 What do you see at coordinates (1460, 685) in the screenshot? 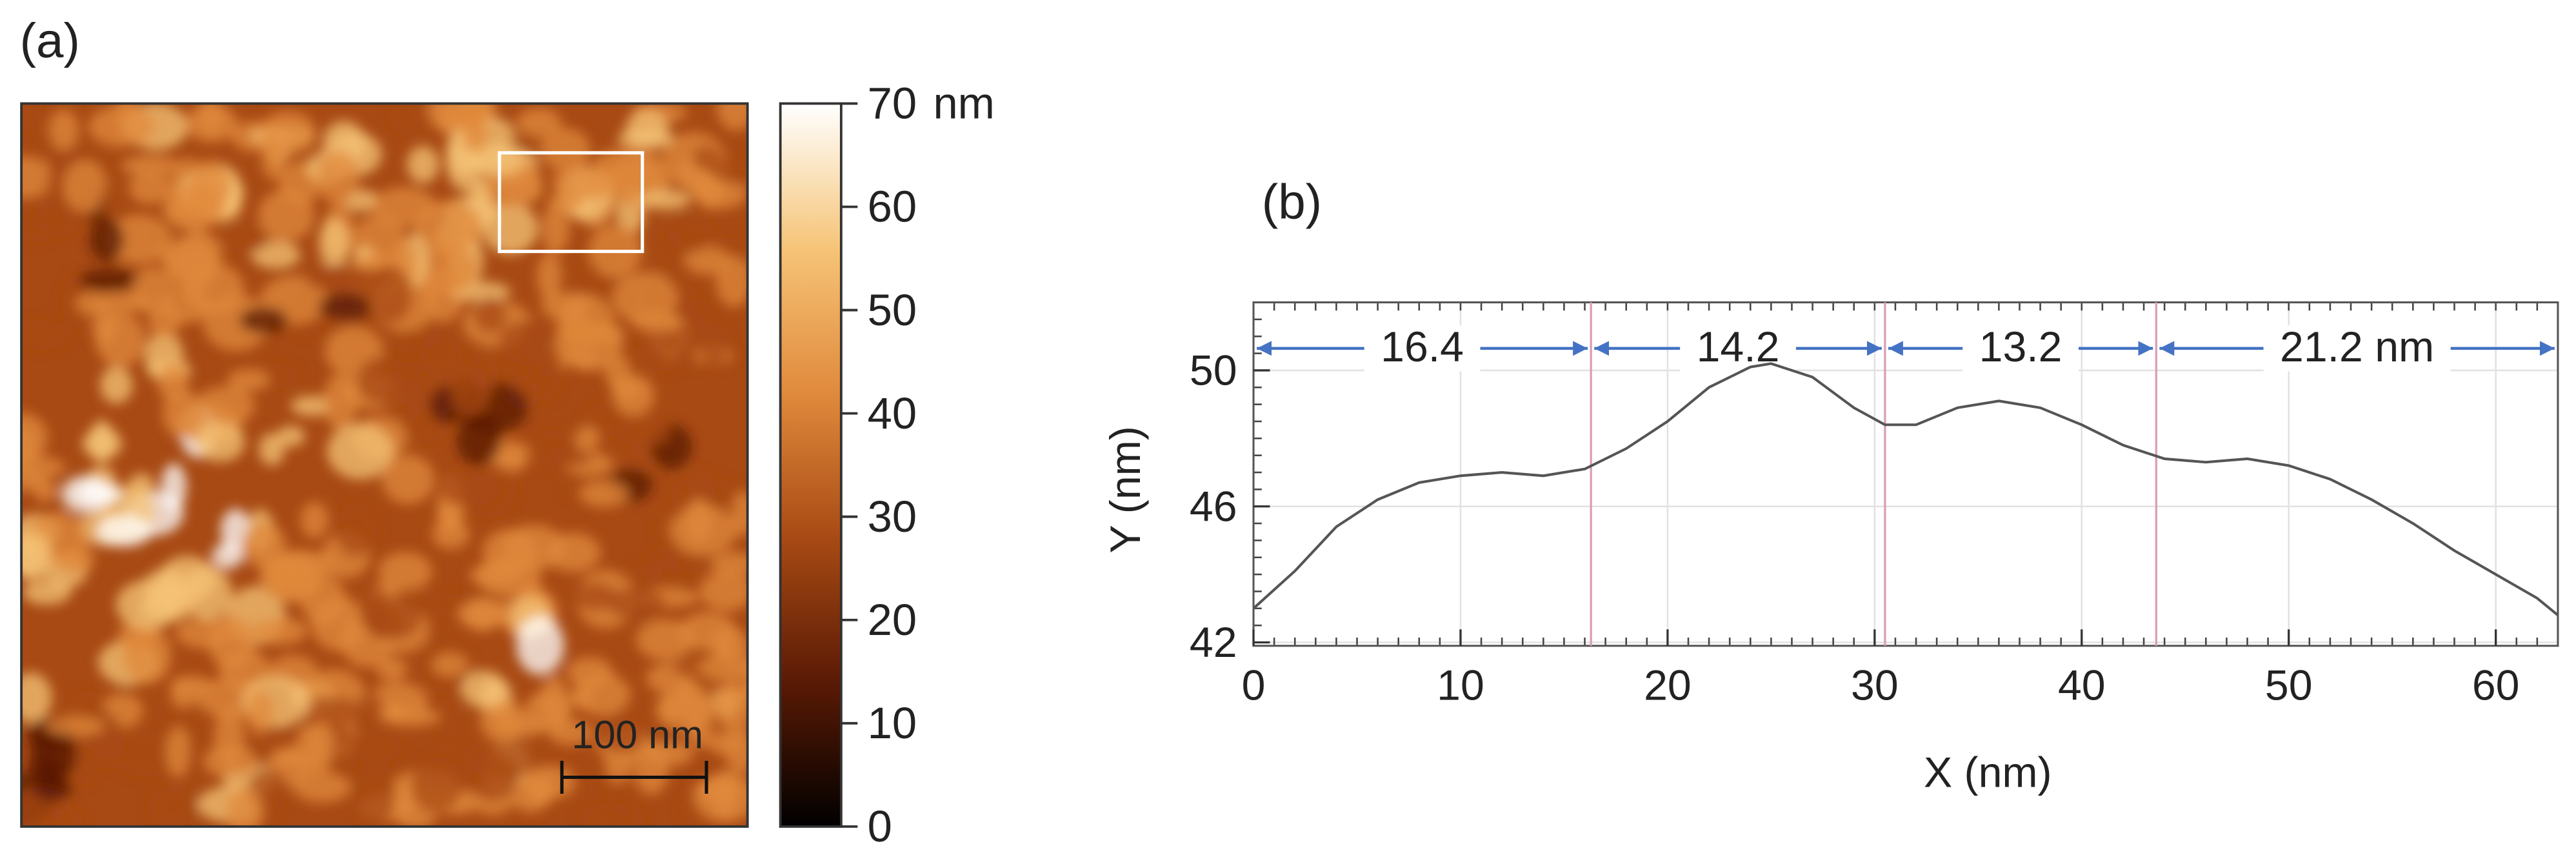
I see `x-tick-label: 10` at bounding box center [1460, 685].